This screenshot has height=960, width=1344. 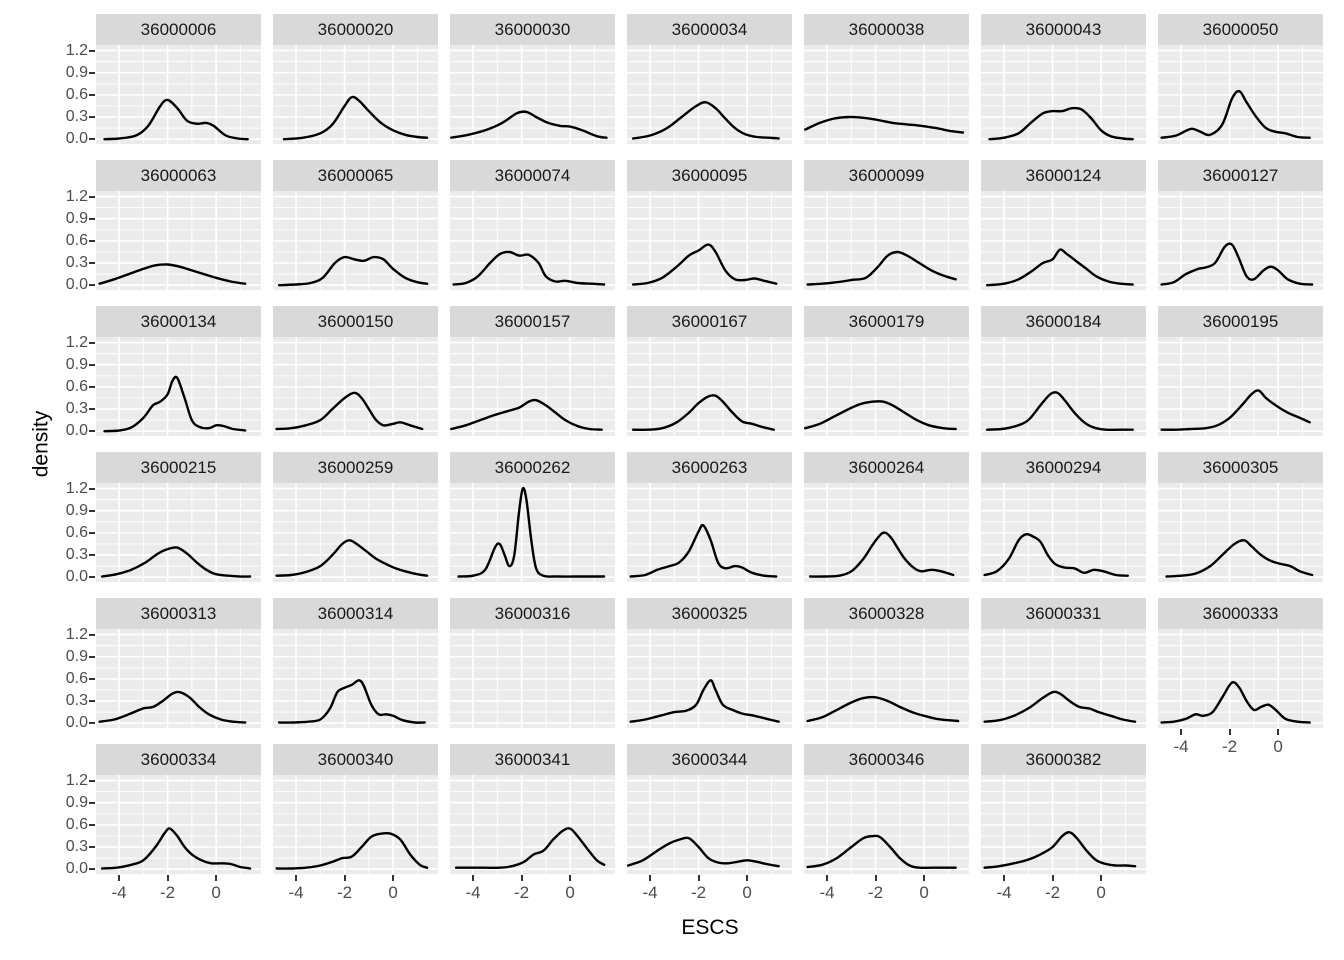 I want to click on facet-title: 36000263, so click(x=709, y=467).